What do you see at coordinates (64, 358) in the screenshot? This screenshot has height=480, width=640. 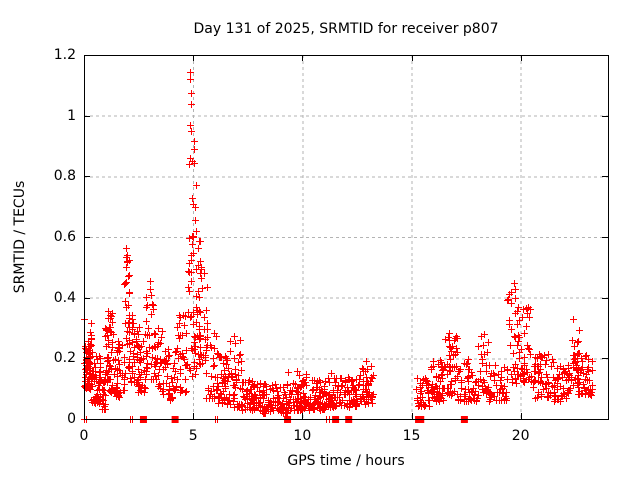 I see `y-tick-label: 0.2` at bounding box center [64, 358].